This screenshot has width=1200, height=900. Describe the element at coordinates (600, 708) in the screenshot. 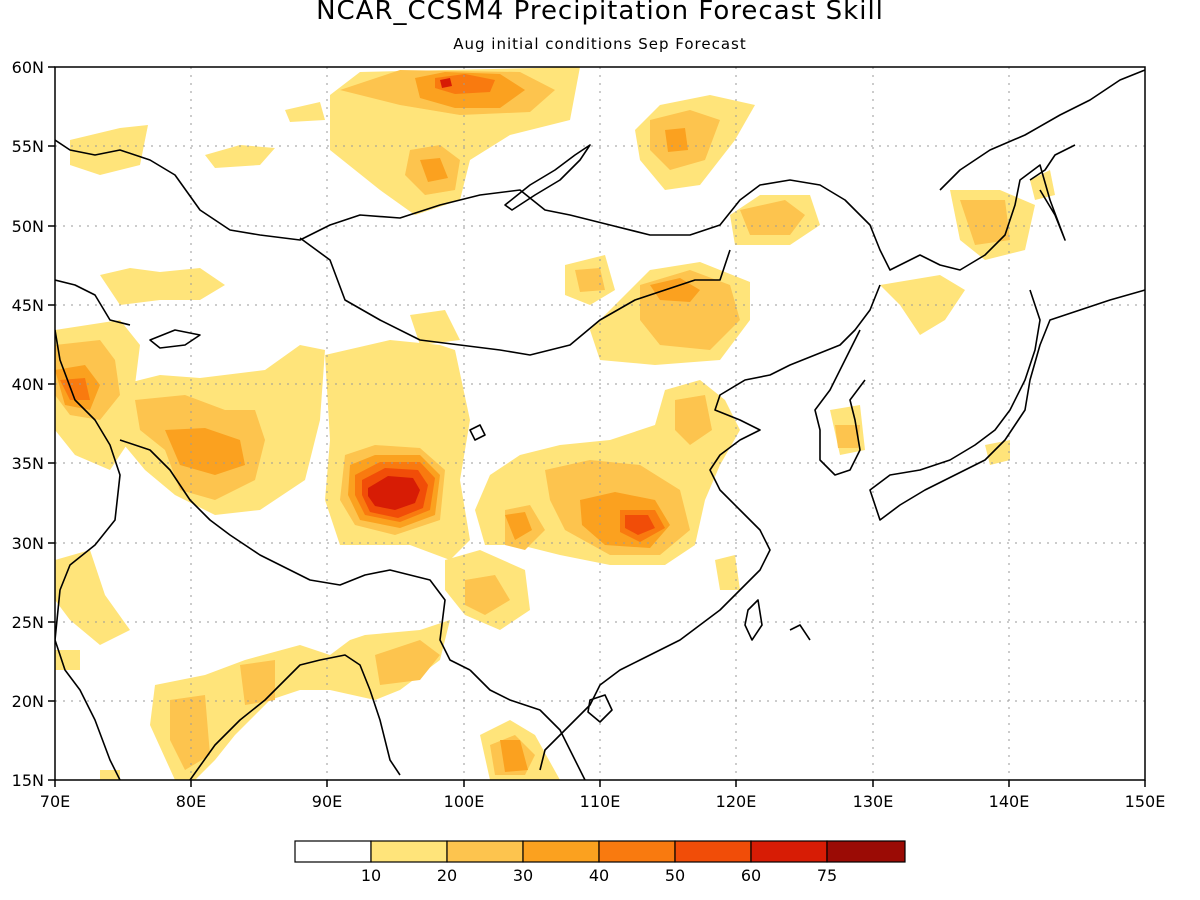

I see `coastline-hainan` at that location.